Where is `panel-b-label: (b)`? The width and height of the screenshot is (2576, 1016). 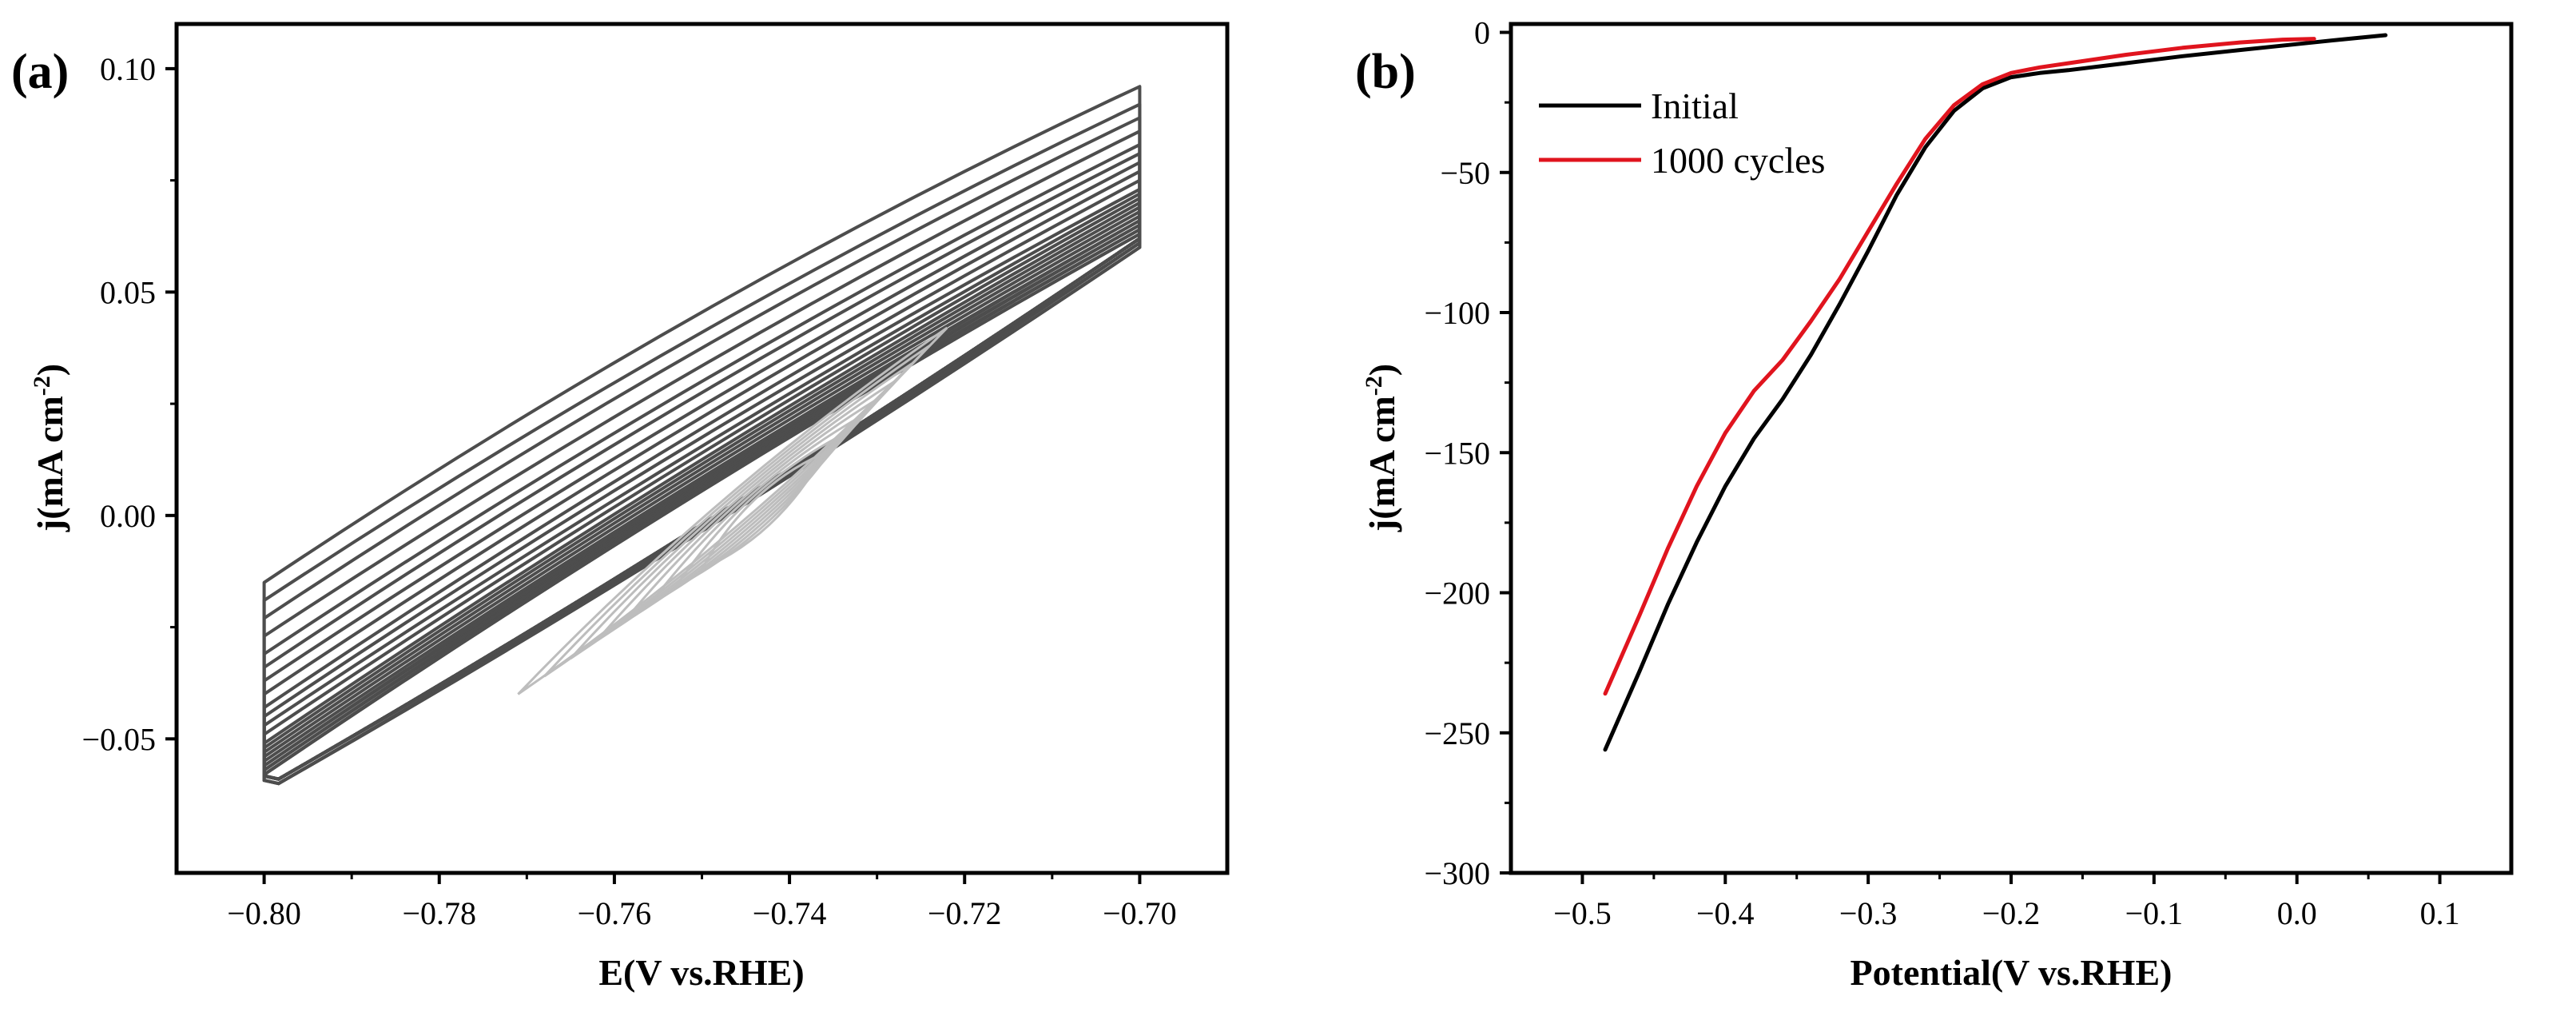 panel-b-label: (b) is located at coordinates (1385, 72).